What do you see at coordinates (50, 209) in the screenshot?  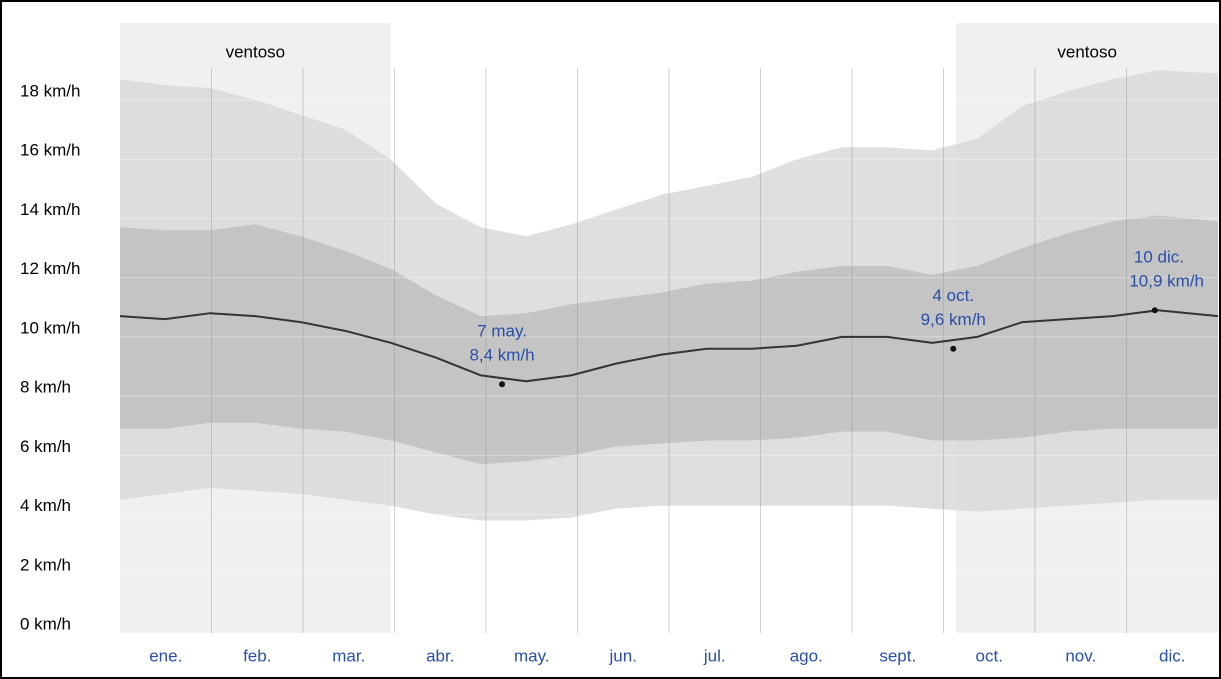 I see `y-tick-label: 14 km/h` at bounding box center [50, 209].